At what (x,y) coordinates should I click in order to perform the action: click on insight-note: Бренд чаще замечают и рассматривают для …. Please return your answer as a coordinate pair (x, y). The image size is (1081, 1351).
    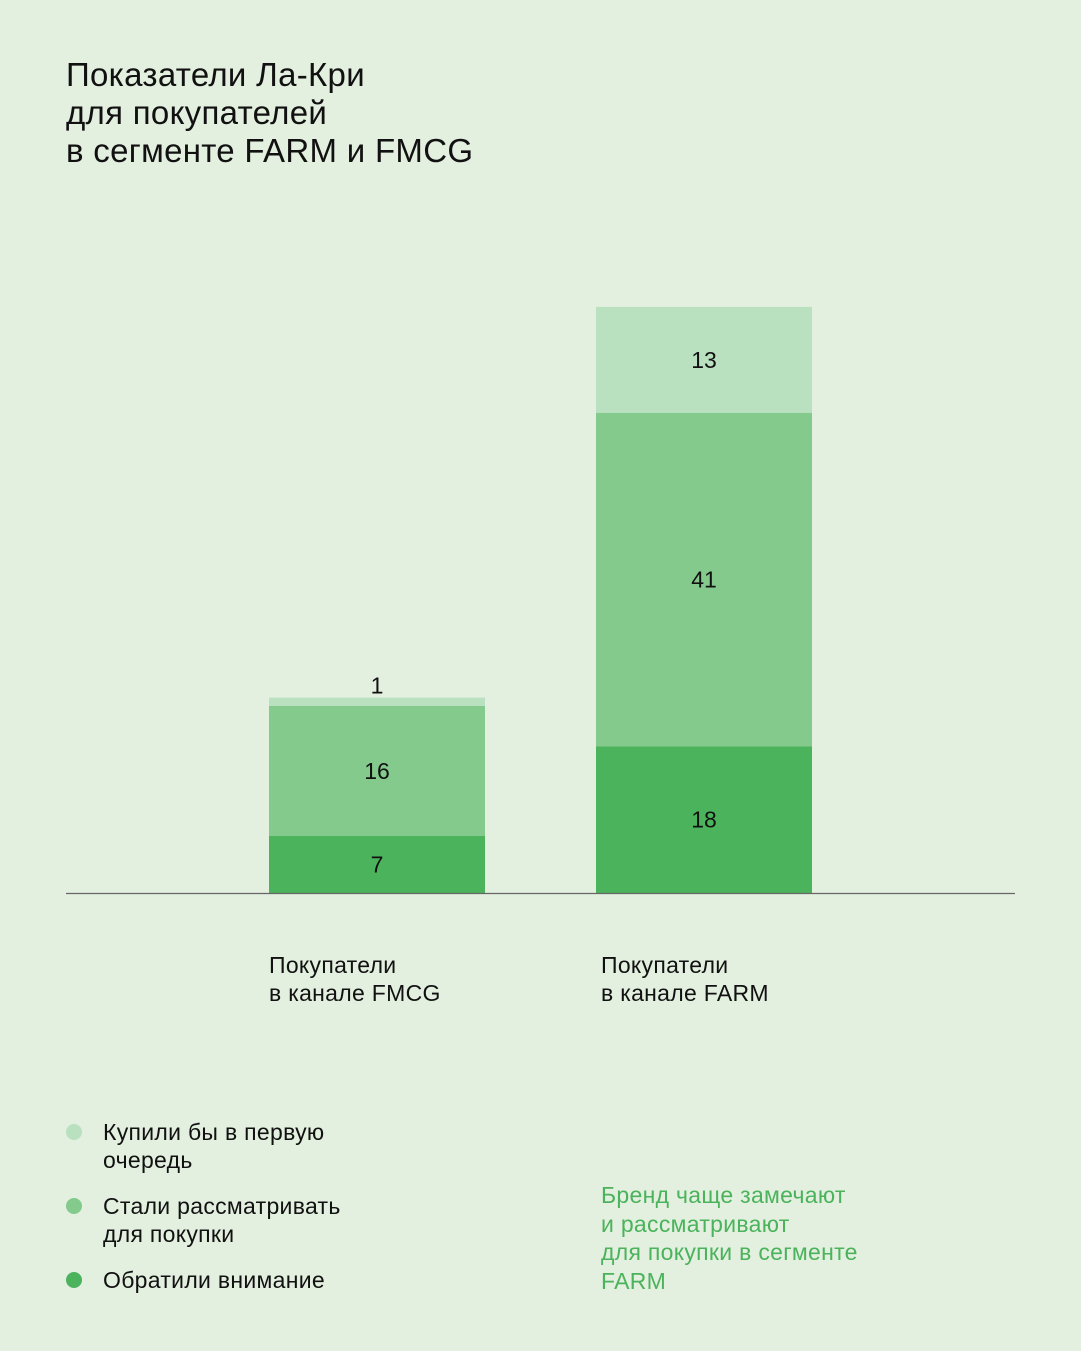
    Looking at the image, I should click on (729, 1238).